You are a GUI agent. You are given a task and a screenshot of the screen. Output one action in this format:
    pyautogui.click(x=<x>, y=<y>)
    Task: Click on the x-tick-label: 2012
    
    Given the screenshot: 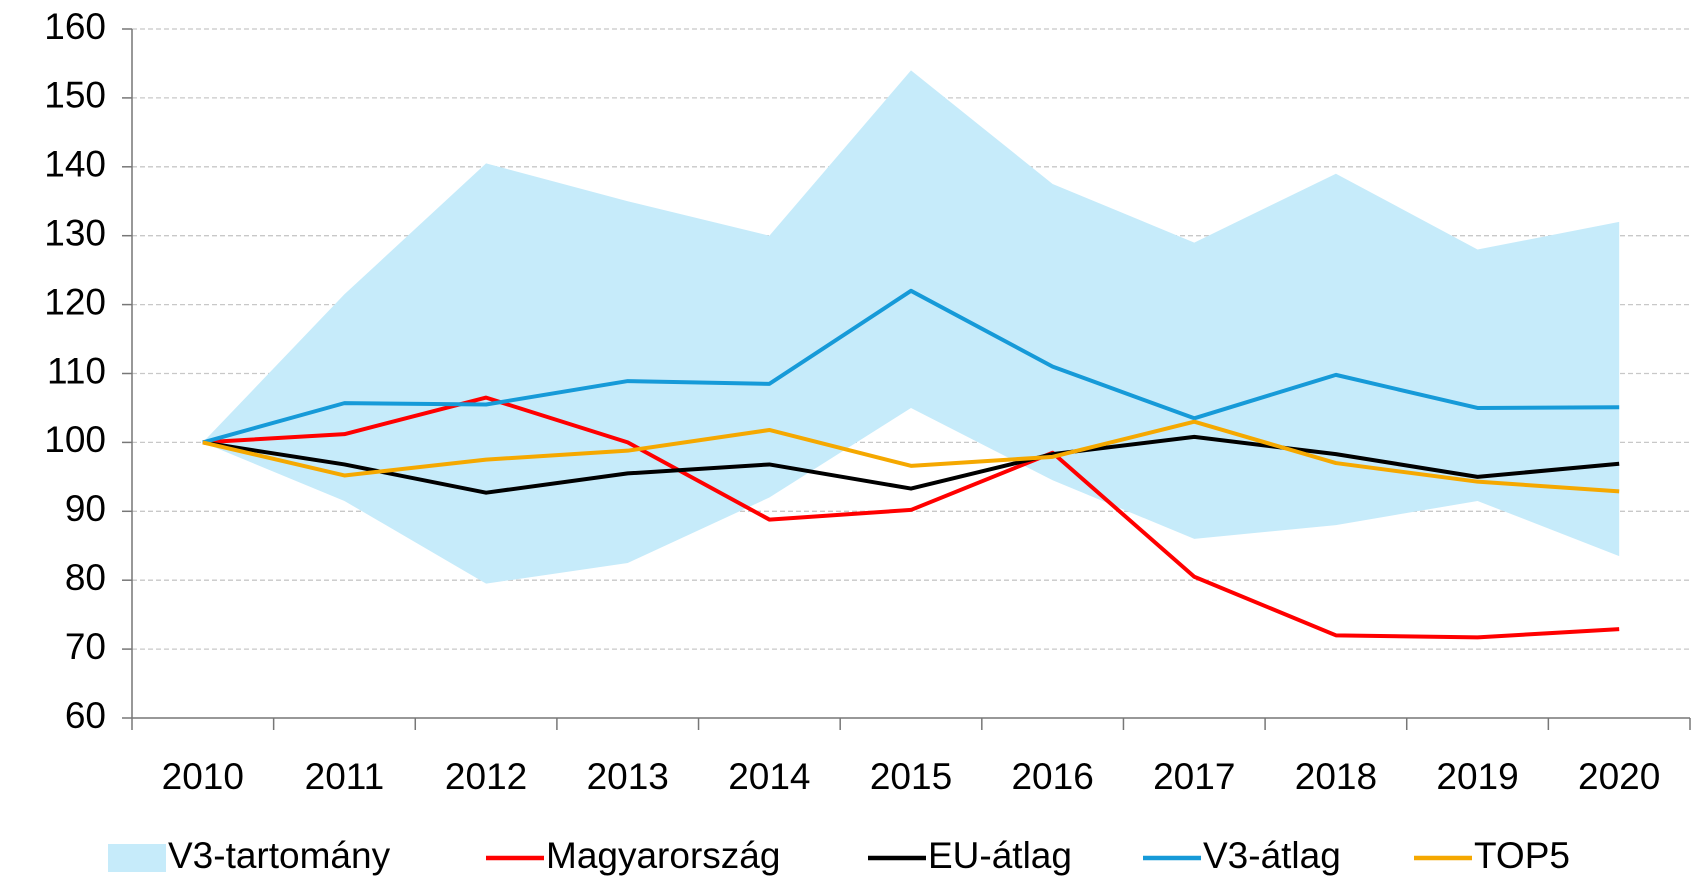 What is the action you would take?
    pyautogui.click(x=486, y=776)
    